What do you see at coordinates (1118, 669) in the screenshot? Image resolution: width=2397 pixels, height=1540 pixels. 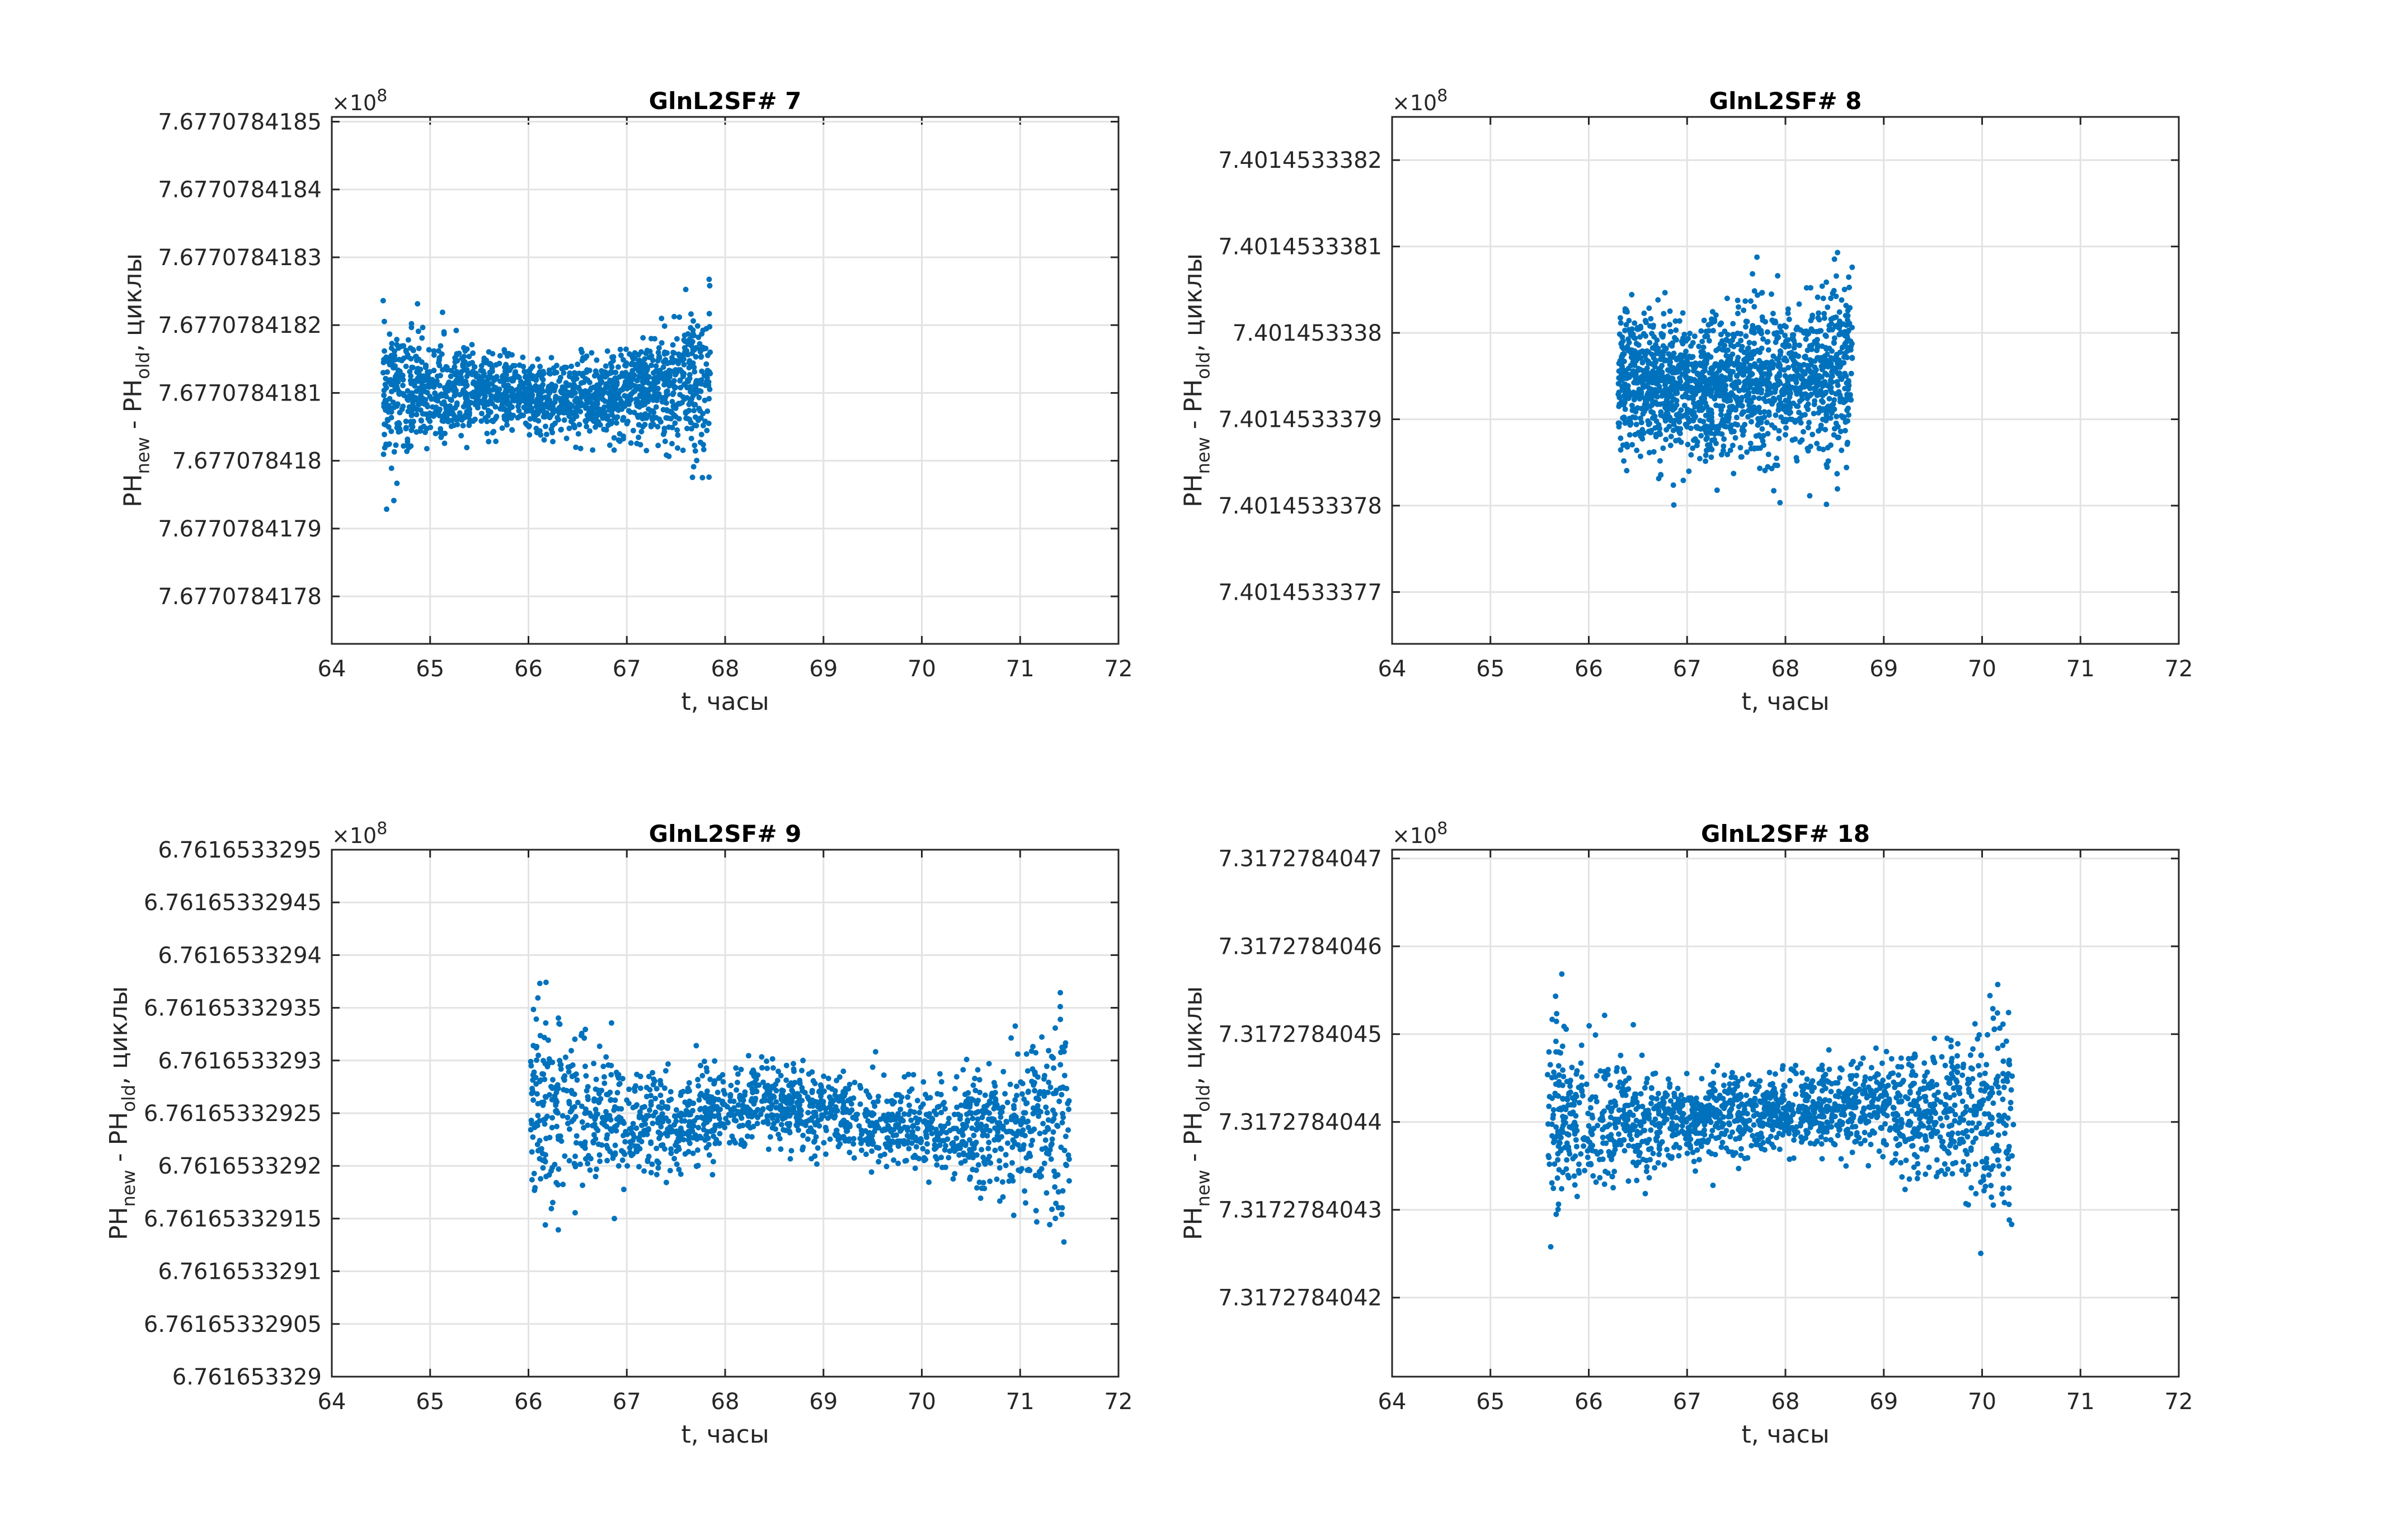 I see `x-tick-label: 72` at bounding box center [1118, 669].